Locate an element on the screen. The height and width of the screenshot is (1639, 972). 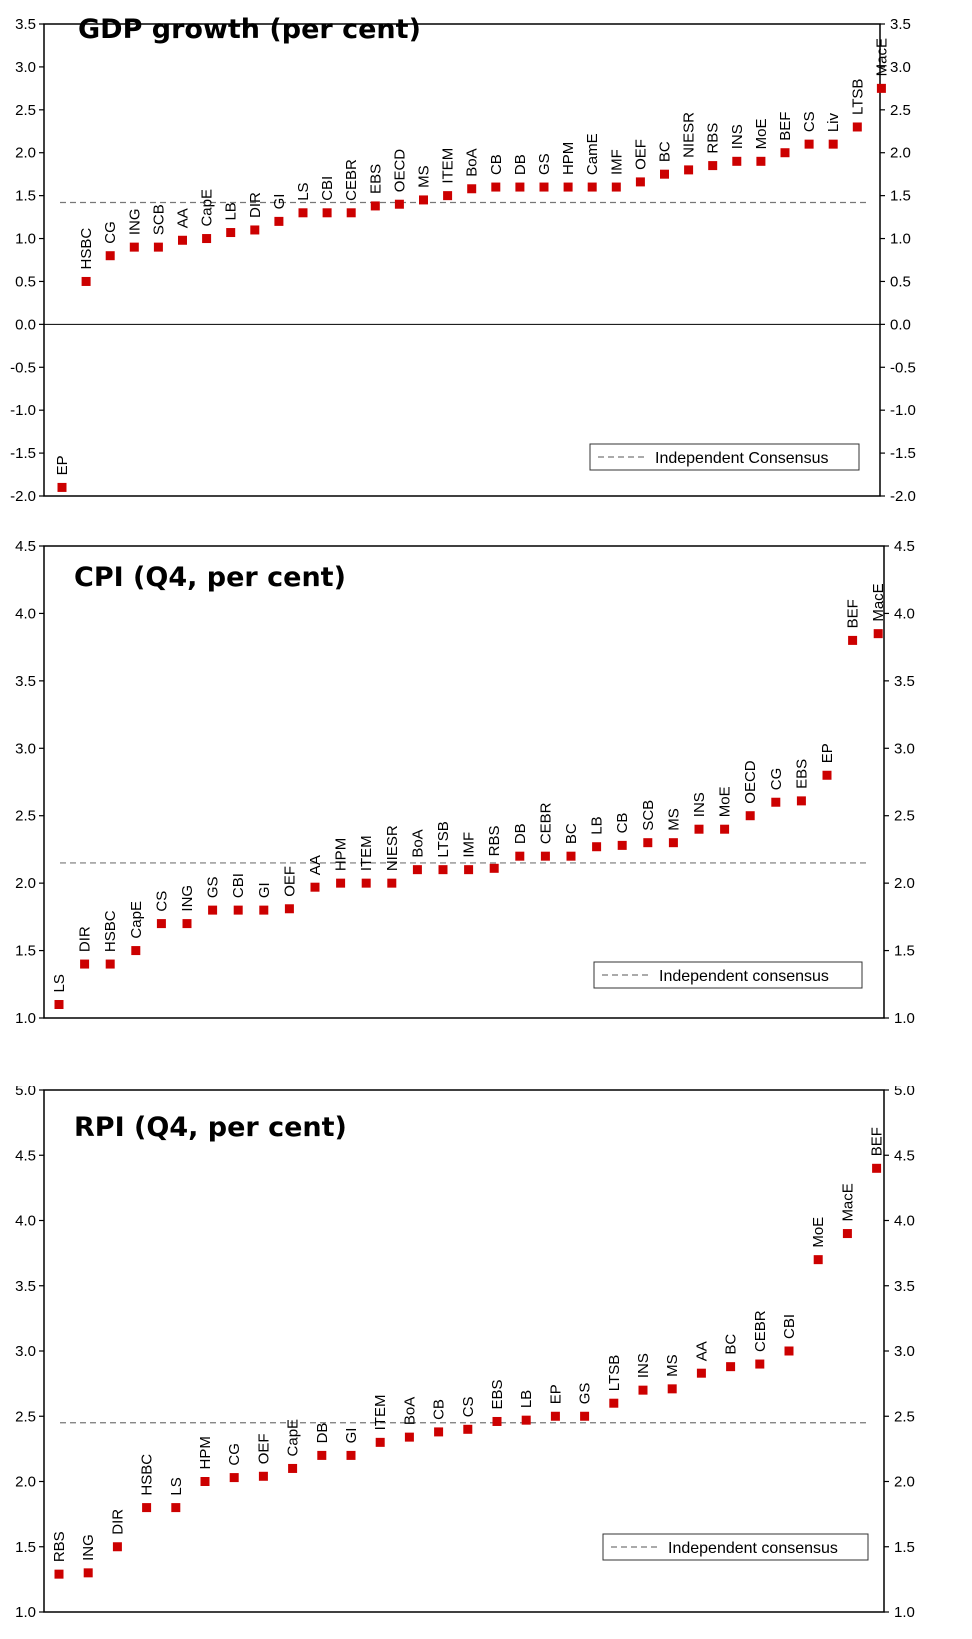
y-tick-label-left: 1.0 is located at coordinates (25, 1612).